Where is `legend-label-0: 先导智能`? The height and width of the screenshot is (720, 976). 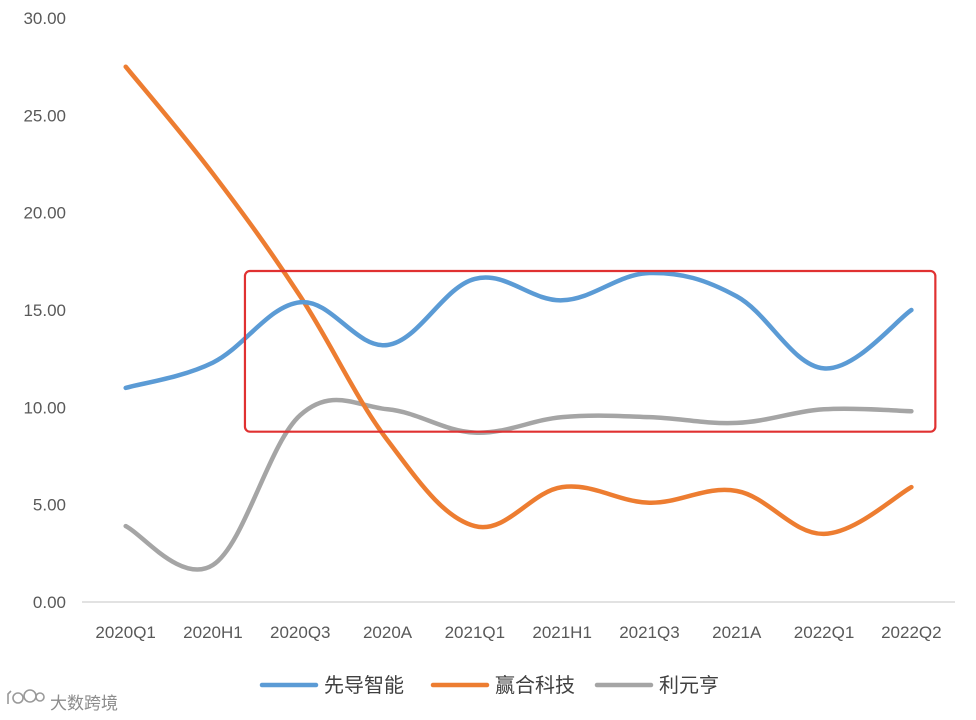 legend-label-0: 先导智能 is located at coordinates (364, 685).